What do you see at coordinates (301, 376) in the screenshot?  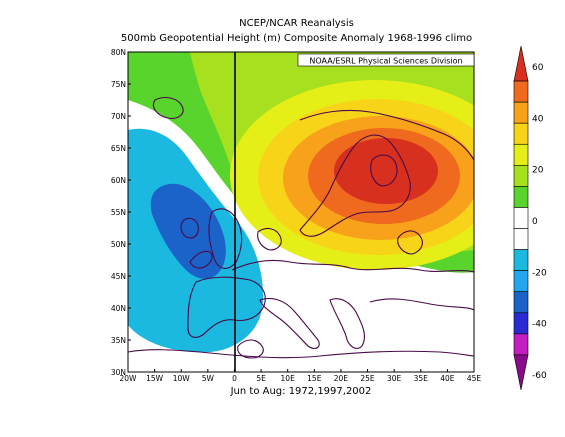 I see `longitude-axis: 20W 15W 10W 5W 0 5E 10E 15E 20E 25E 30E 35E 40E 45E` at bounding box center [301, 376].